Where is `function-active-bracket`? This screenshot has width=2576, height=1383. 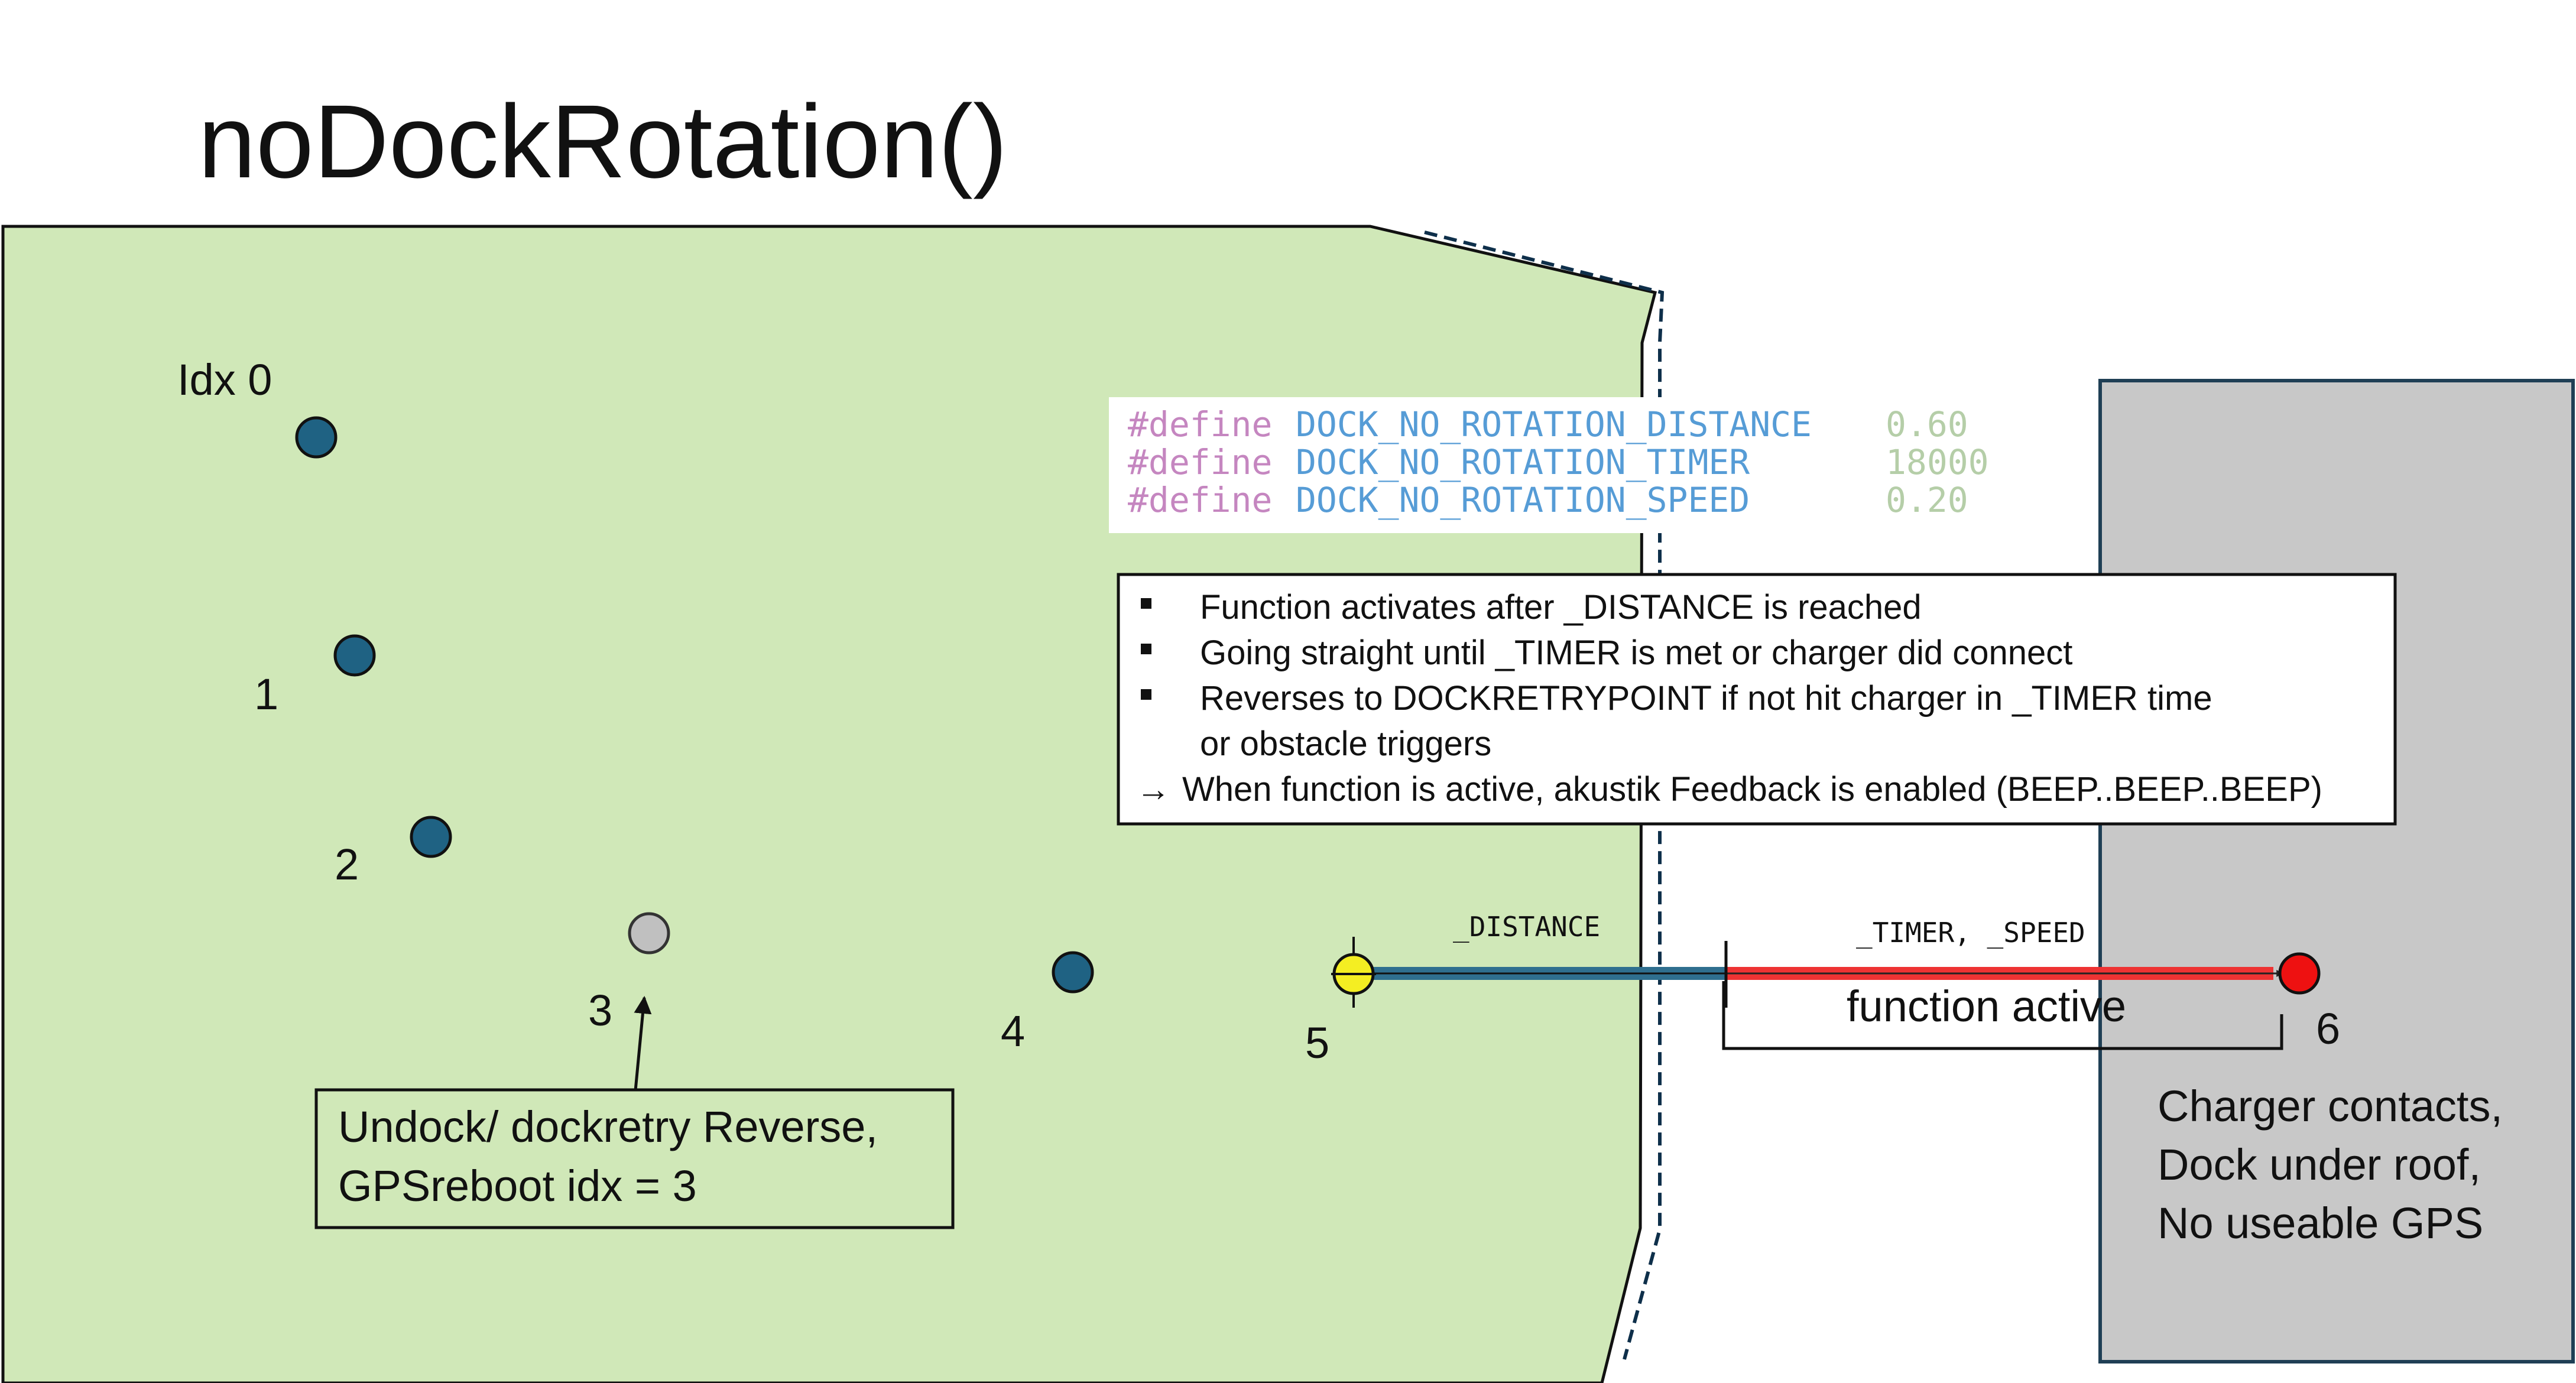
function-active-bracket is located at coordinates (2002, 1015).